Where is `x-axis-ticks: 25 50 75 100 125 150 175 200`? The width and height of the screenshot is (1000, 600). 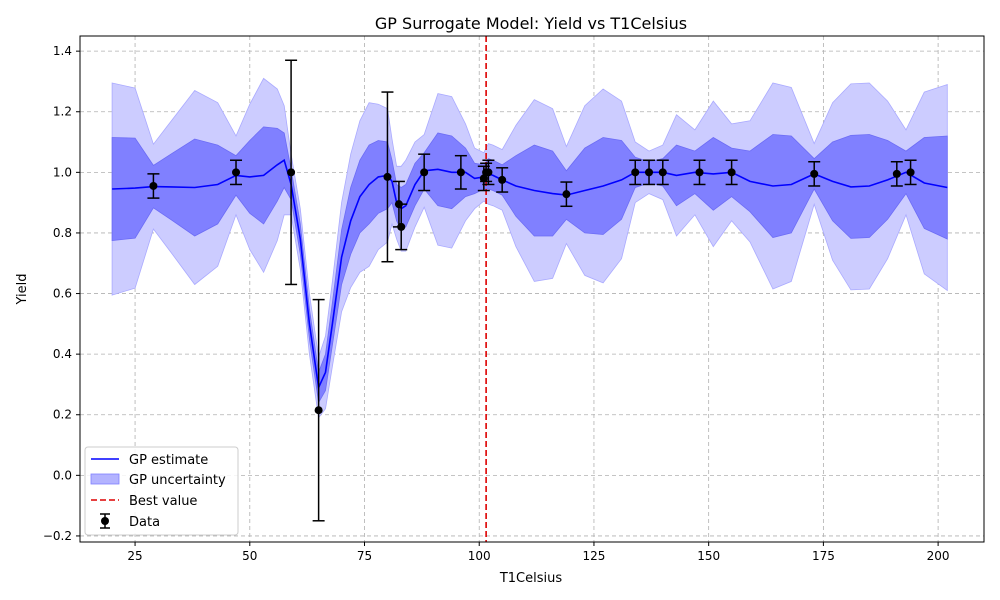
x-axis-ticks: 25 50 75 100 125 150 175 200 is located at coordinates (538, 552).